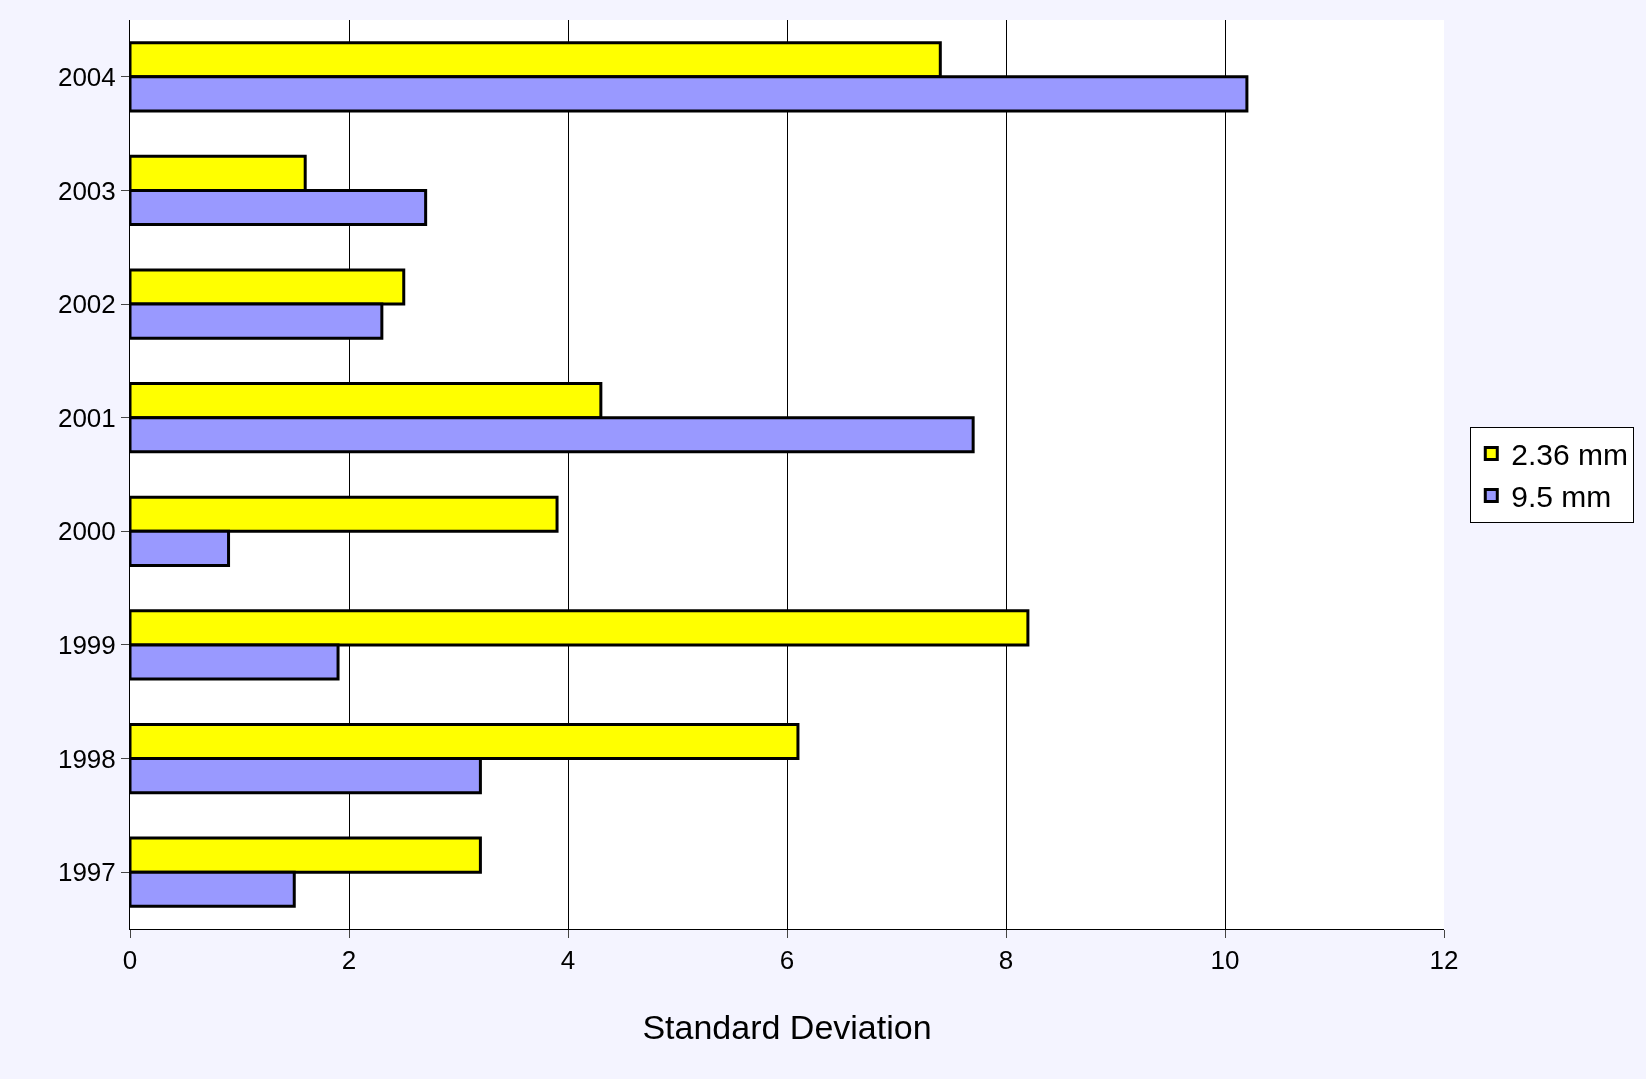 The height and width of the screenshot is (1079, 1646). Describe the element at coordinates (86, 758) in the screenshot. I see `y-tick-label: 1998` at that location.